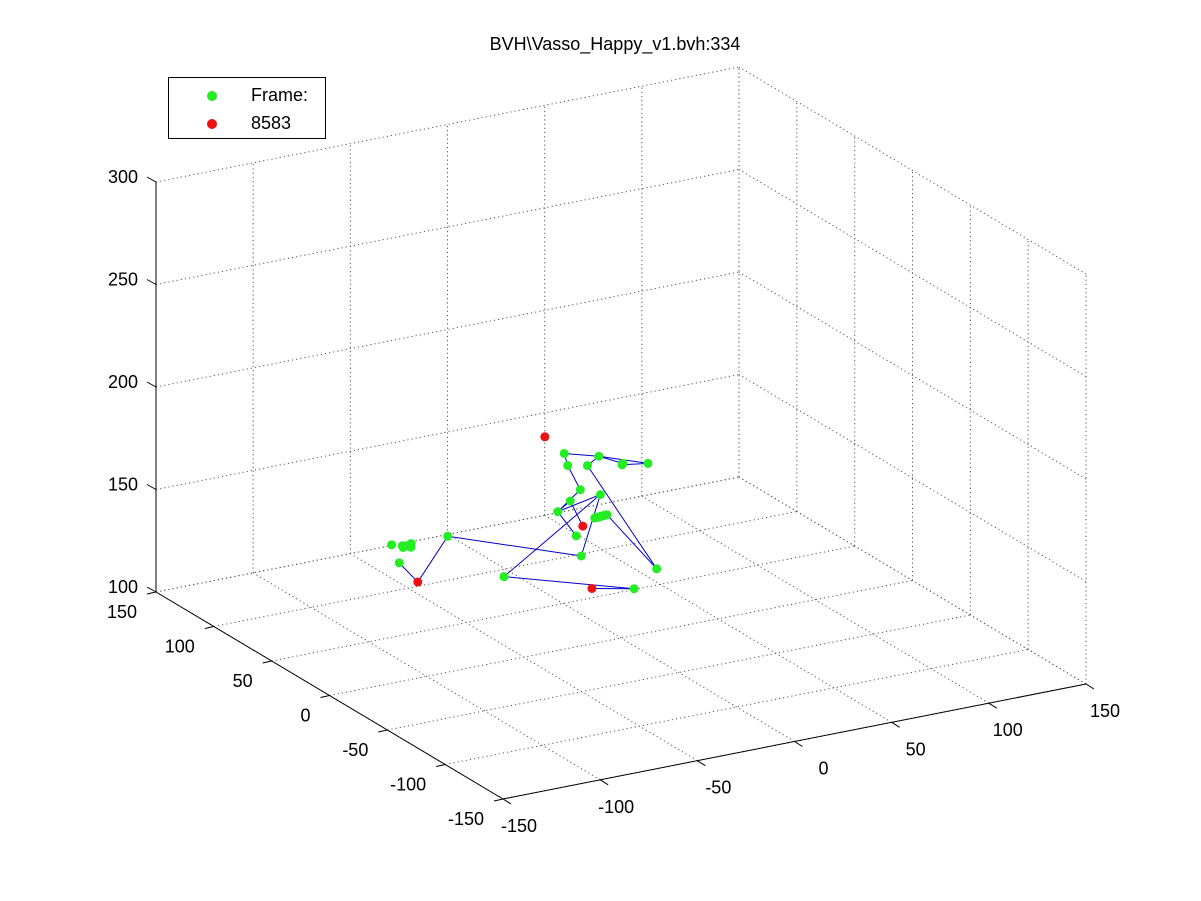  What do you see at coordinates (1008, 730) in the screenshot?
I see `x-tick-label: 100` at bounding box center [1008, 730].